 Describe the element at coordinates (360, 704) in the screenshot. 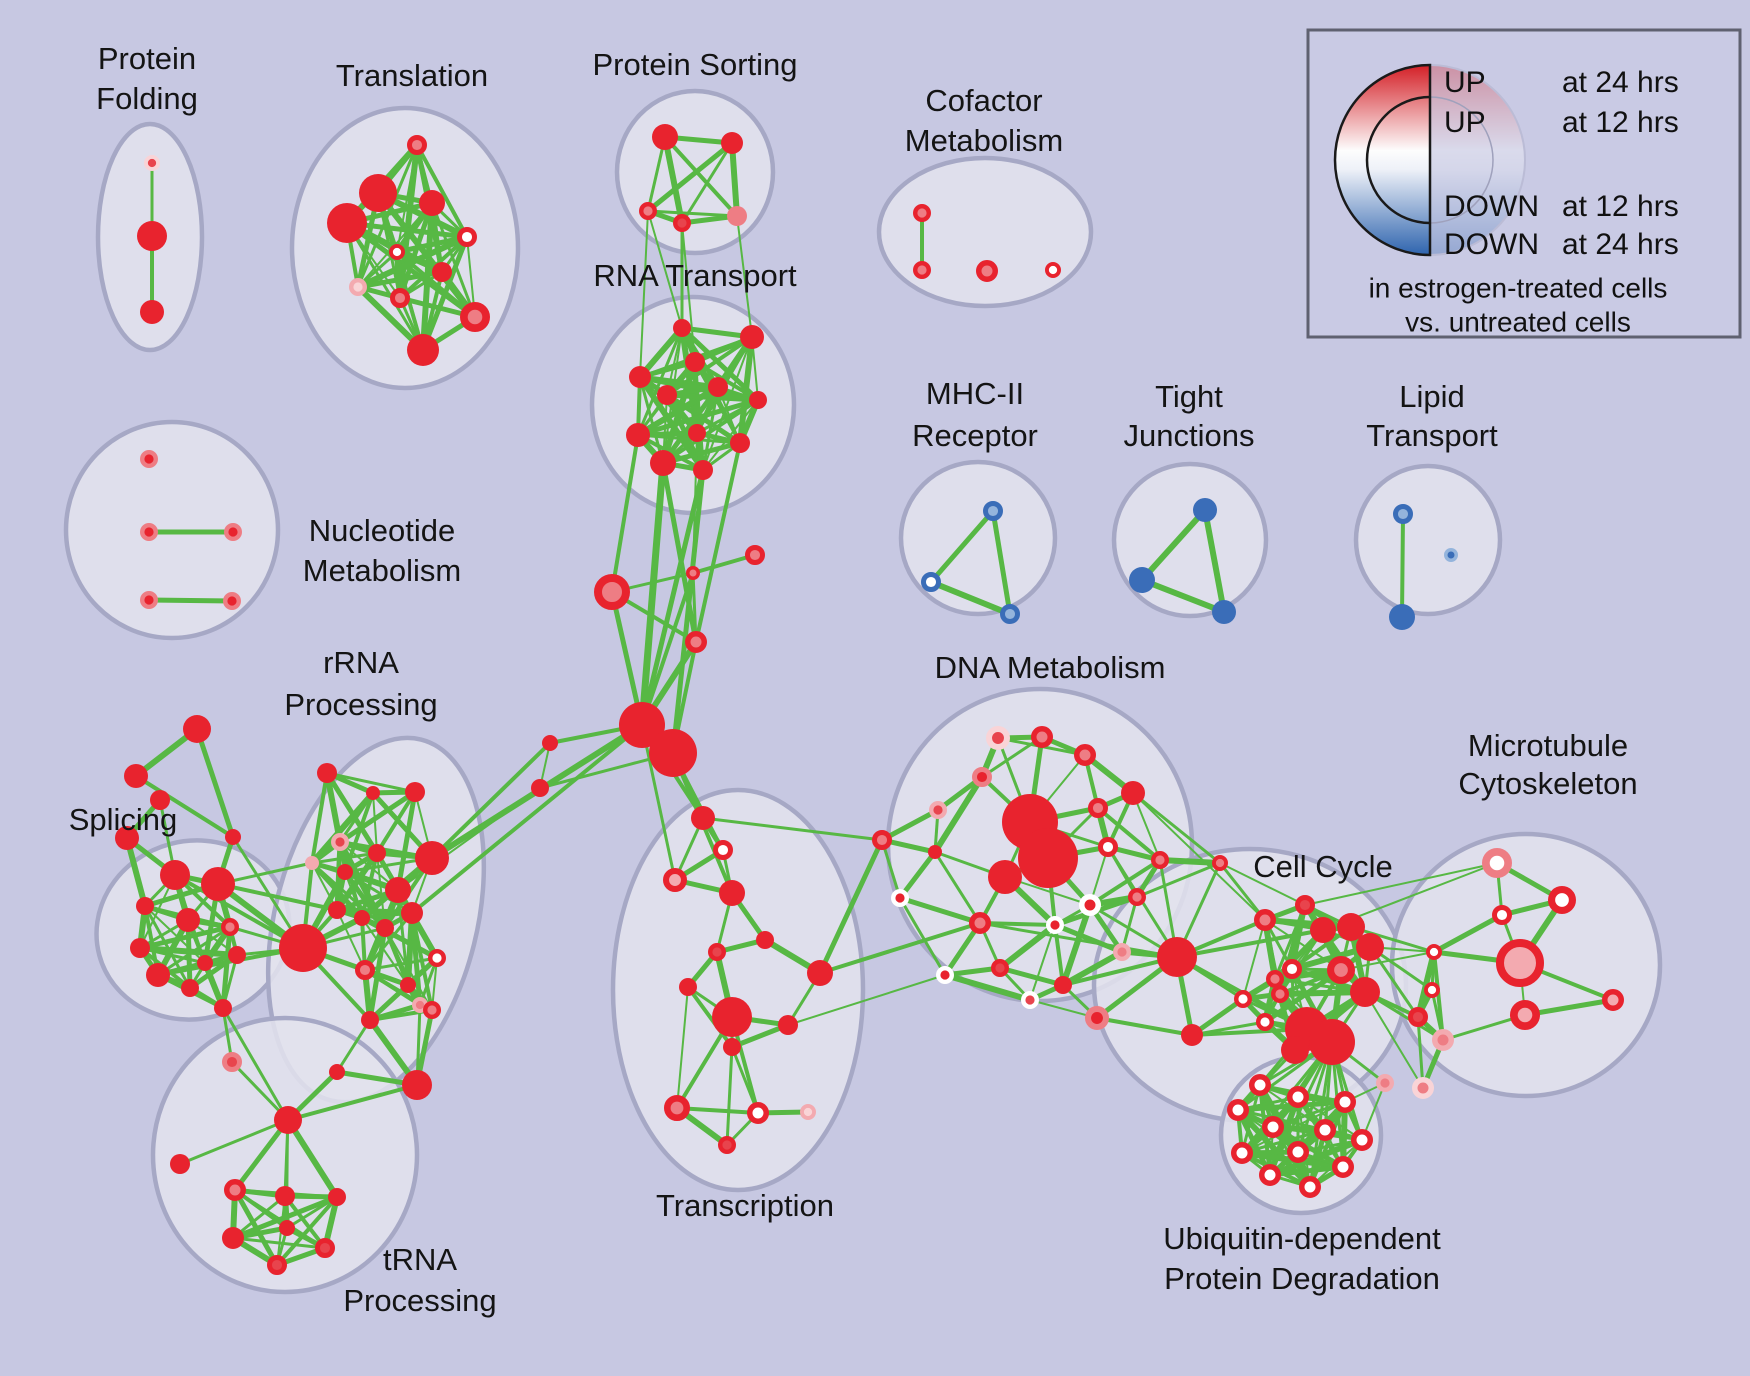

I see `cluster-label-rrna-processing: Processing` at that location.